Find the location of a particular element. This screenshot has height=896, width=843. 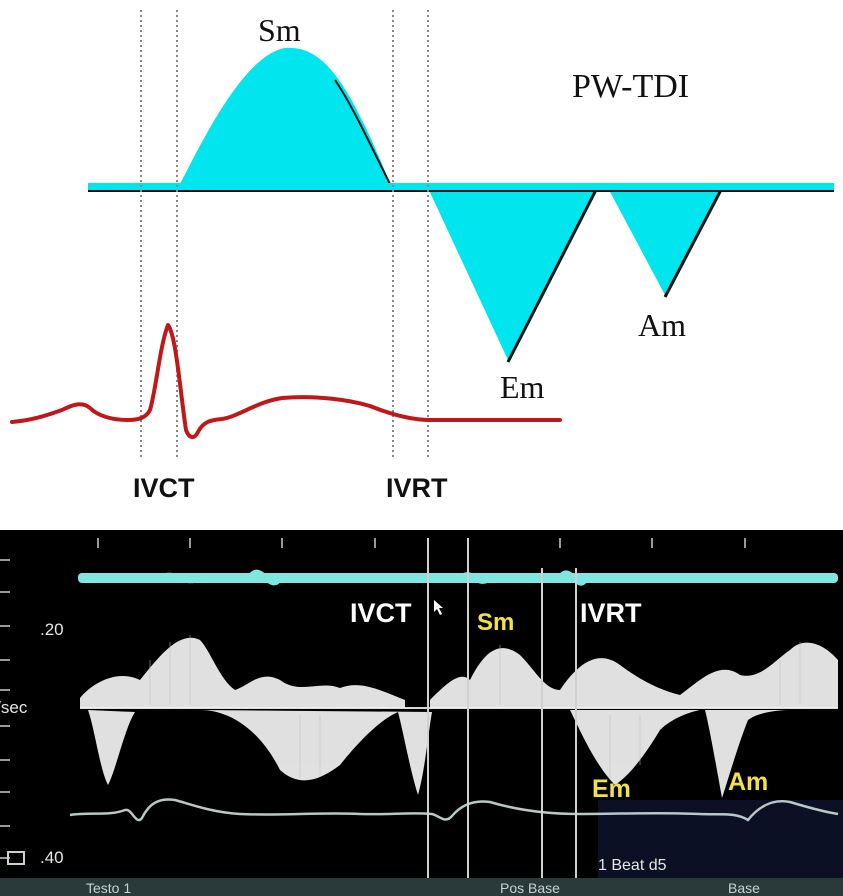

axis-label-lower: .40 is located at coordinates (52, 857).